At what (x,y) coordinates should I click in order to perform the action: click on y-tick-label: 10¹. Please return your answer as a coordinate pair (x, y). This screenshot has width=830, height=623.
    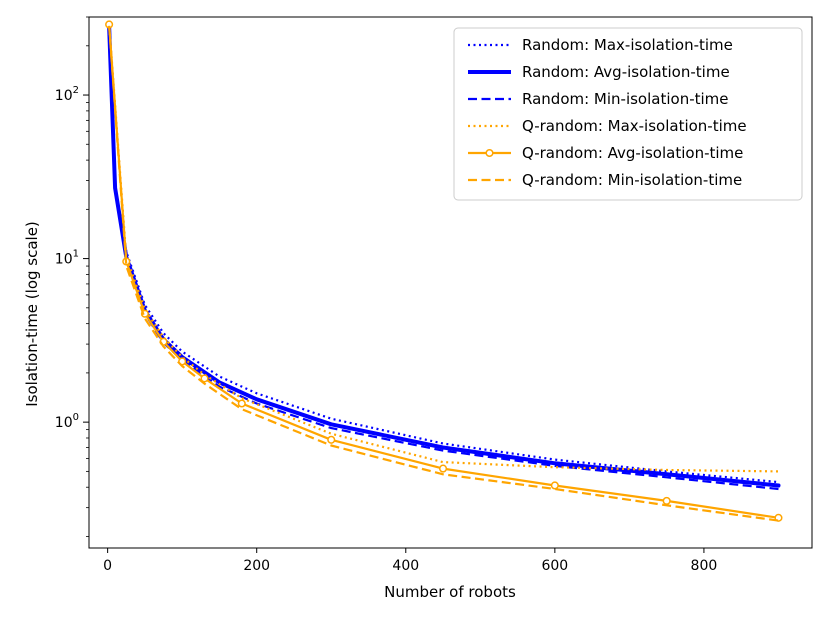
    Looking at the image, I should click on (67, 258).